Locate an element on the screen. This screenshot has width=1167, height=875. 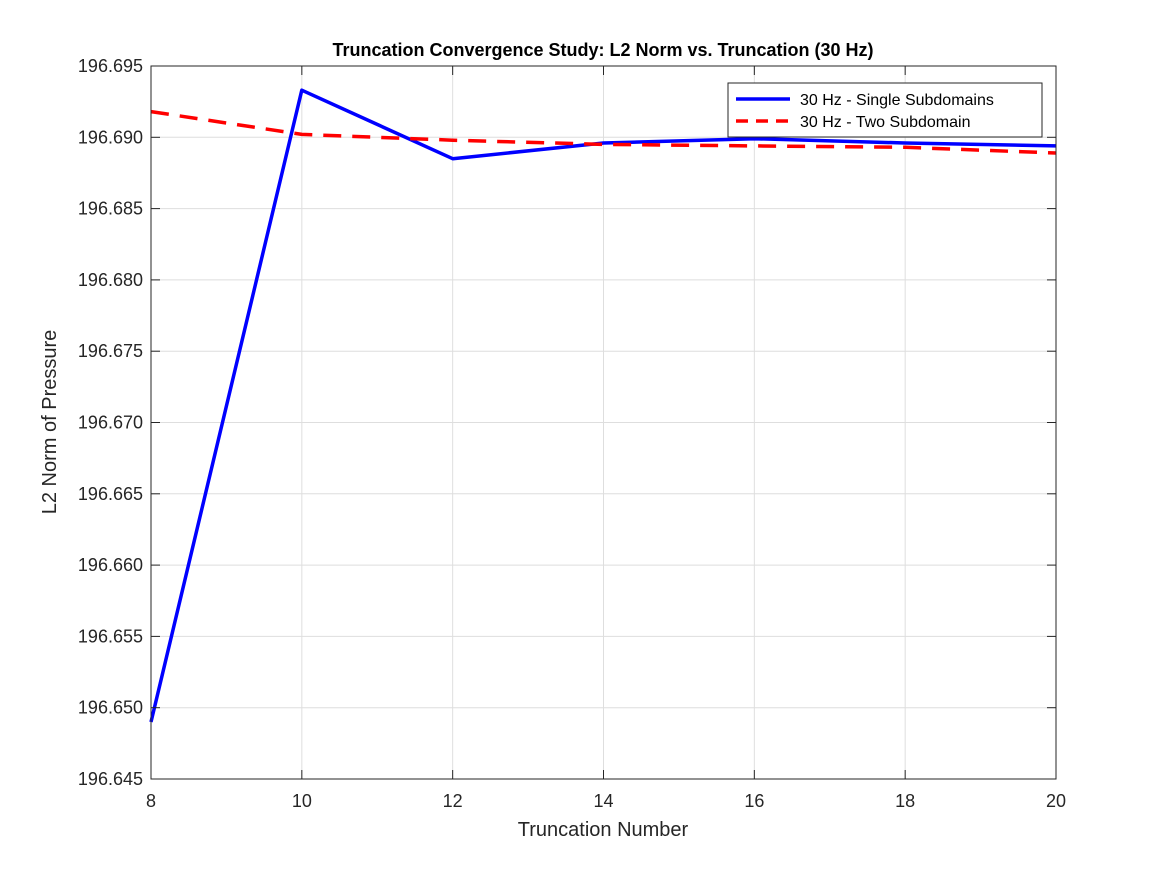
y-tick-label: 196.665 is located at coordinates (110, 494).